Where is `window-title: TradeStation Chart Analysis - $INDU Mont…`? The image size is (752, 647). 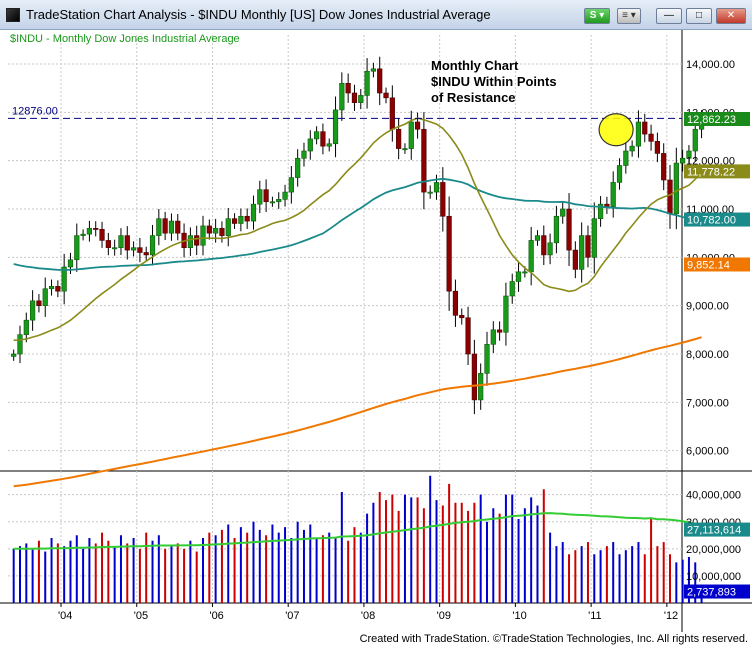
window-title: TradeStation Chart Analysis - $INDU Mont… is located at coordinates (258, 14).